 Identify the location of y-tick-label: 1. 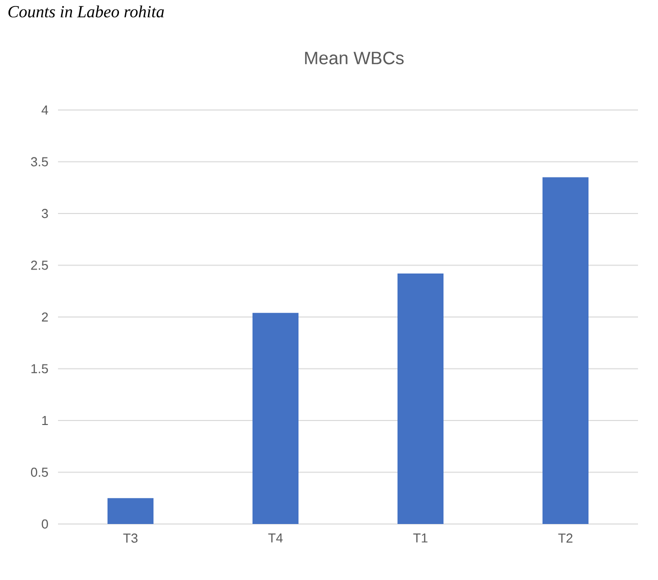
(45, 420).